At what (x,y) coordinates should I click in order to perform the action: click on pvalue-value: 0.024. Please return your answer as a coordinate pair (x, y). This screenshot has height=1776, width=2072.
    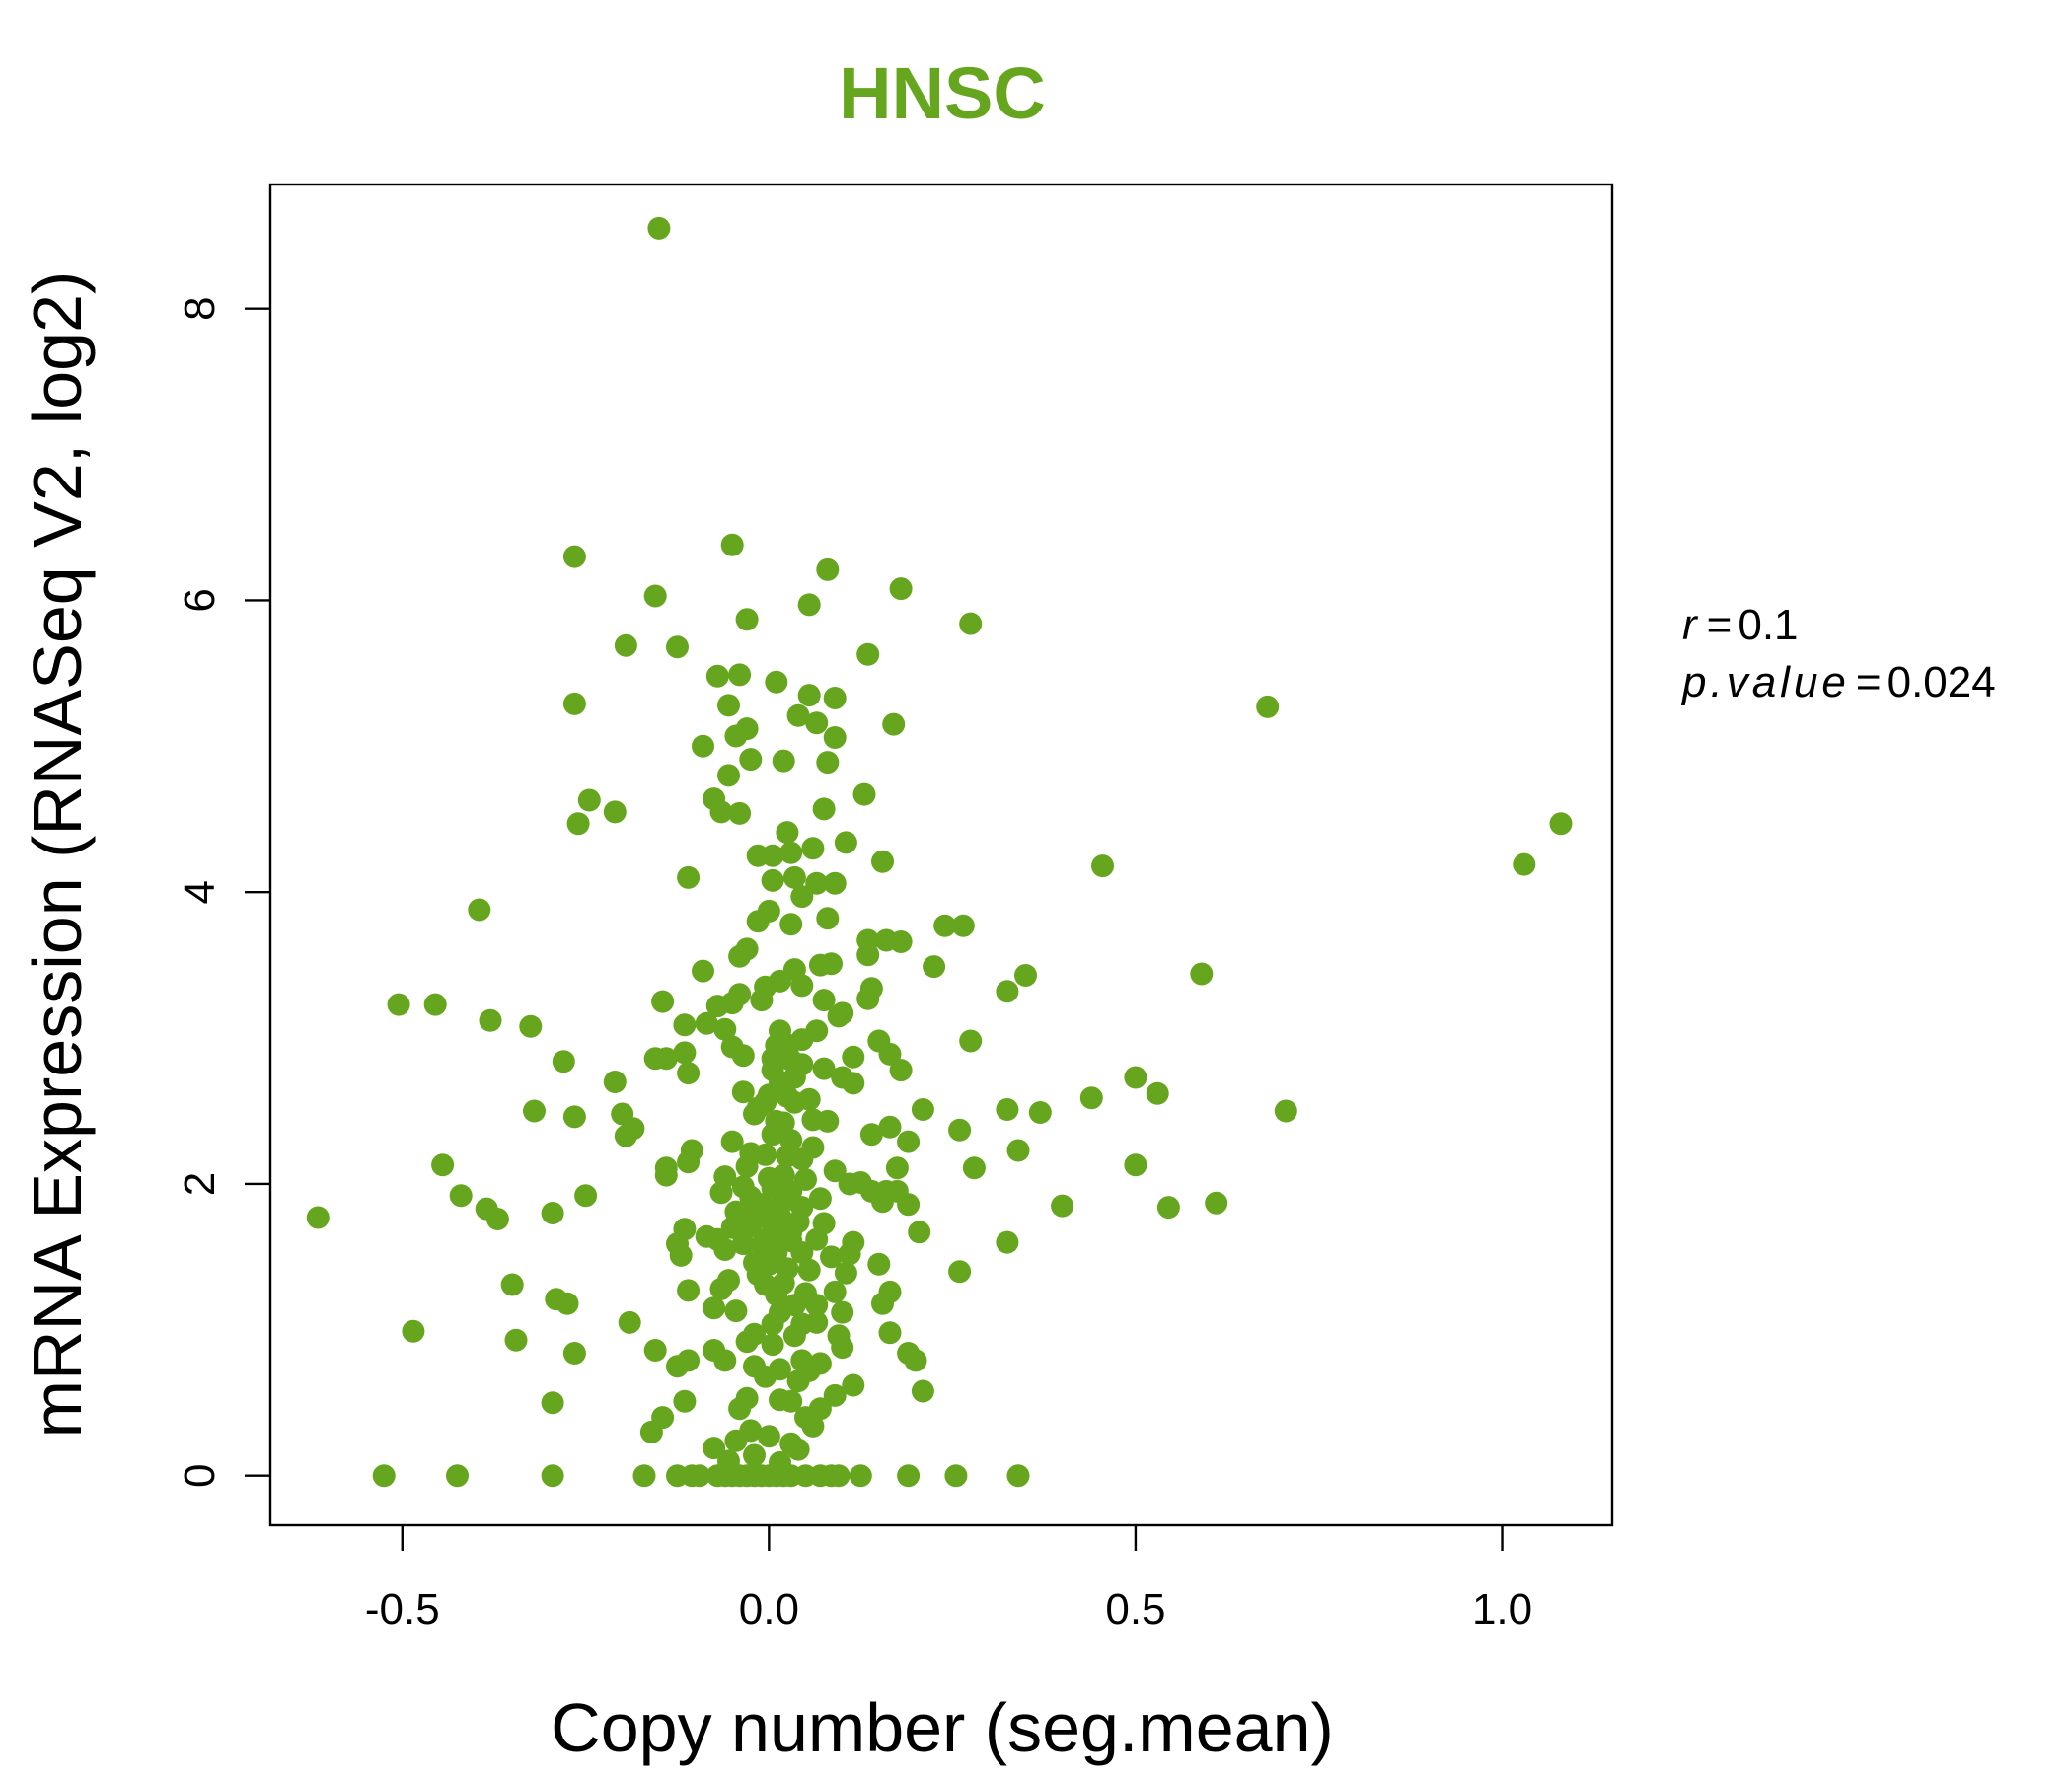
    Looking at the image, I should click on (1942, 682).